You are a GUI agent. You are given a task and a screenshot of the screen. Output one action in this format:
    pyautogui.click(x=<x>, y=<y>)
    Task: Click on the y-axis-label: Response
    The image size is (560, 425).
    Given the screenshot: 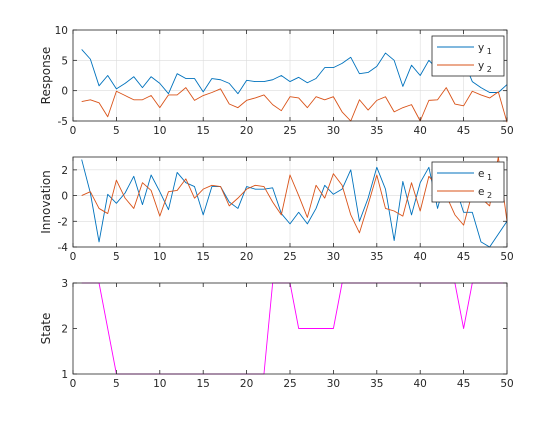 What is the action you would take?
    pyautogui.click(x=46, y=76)
    